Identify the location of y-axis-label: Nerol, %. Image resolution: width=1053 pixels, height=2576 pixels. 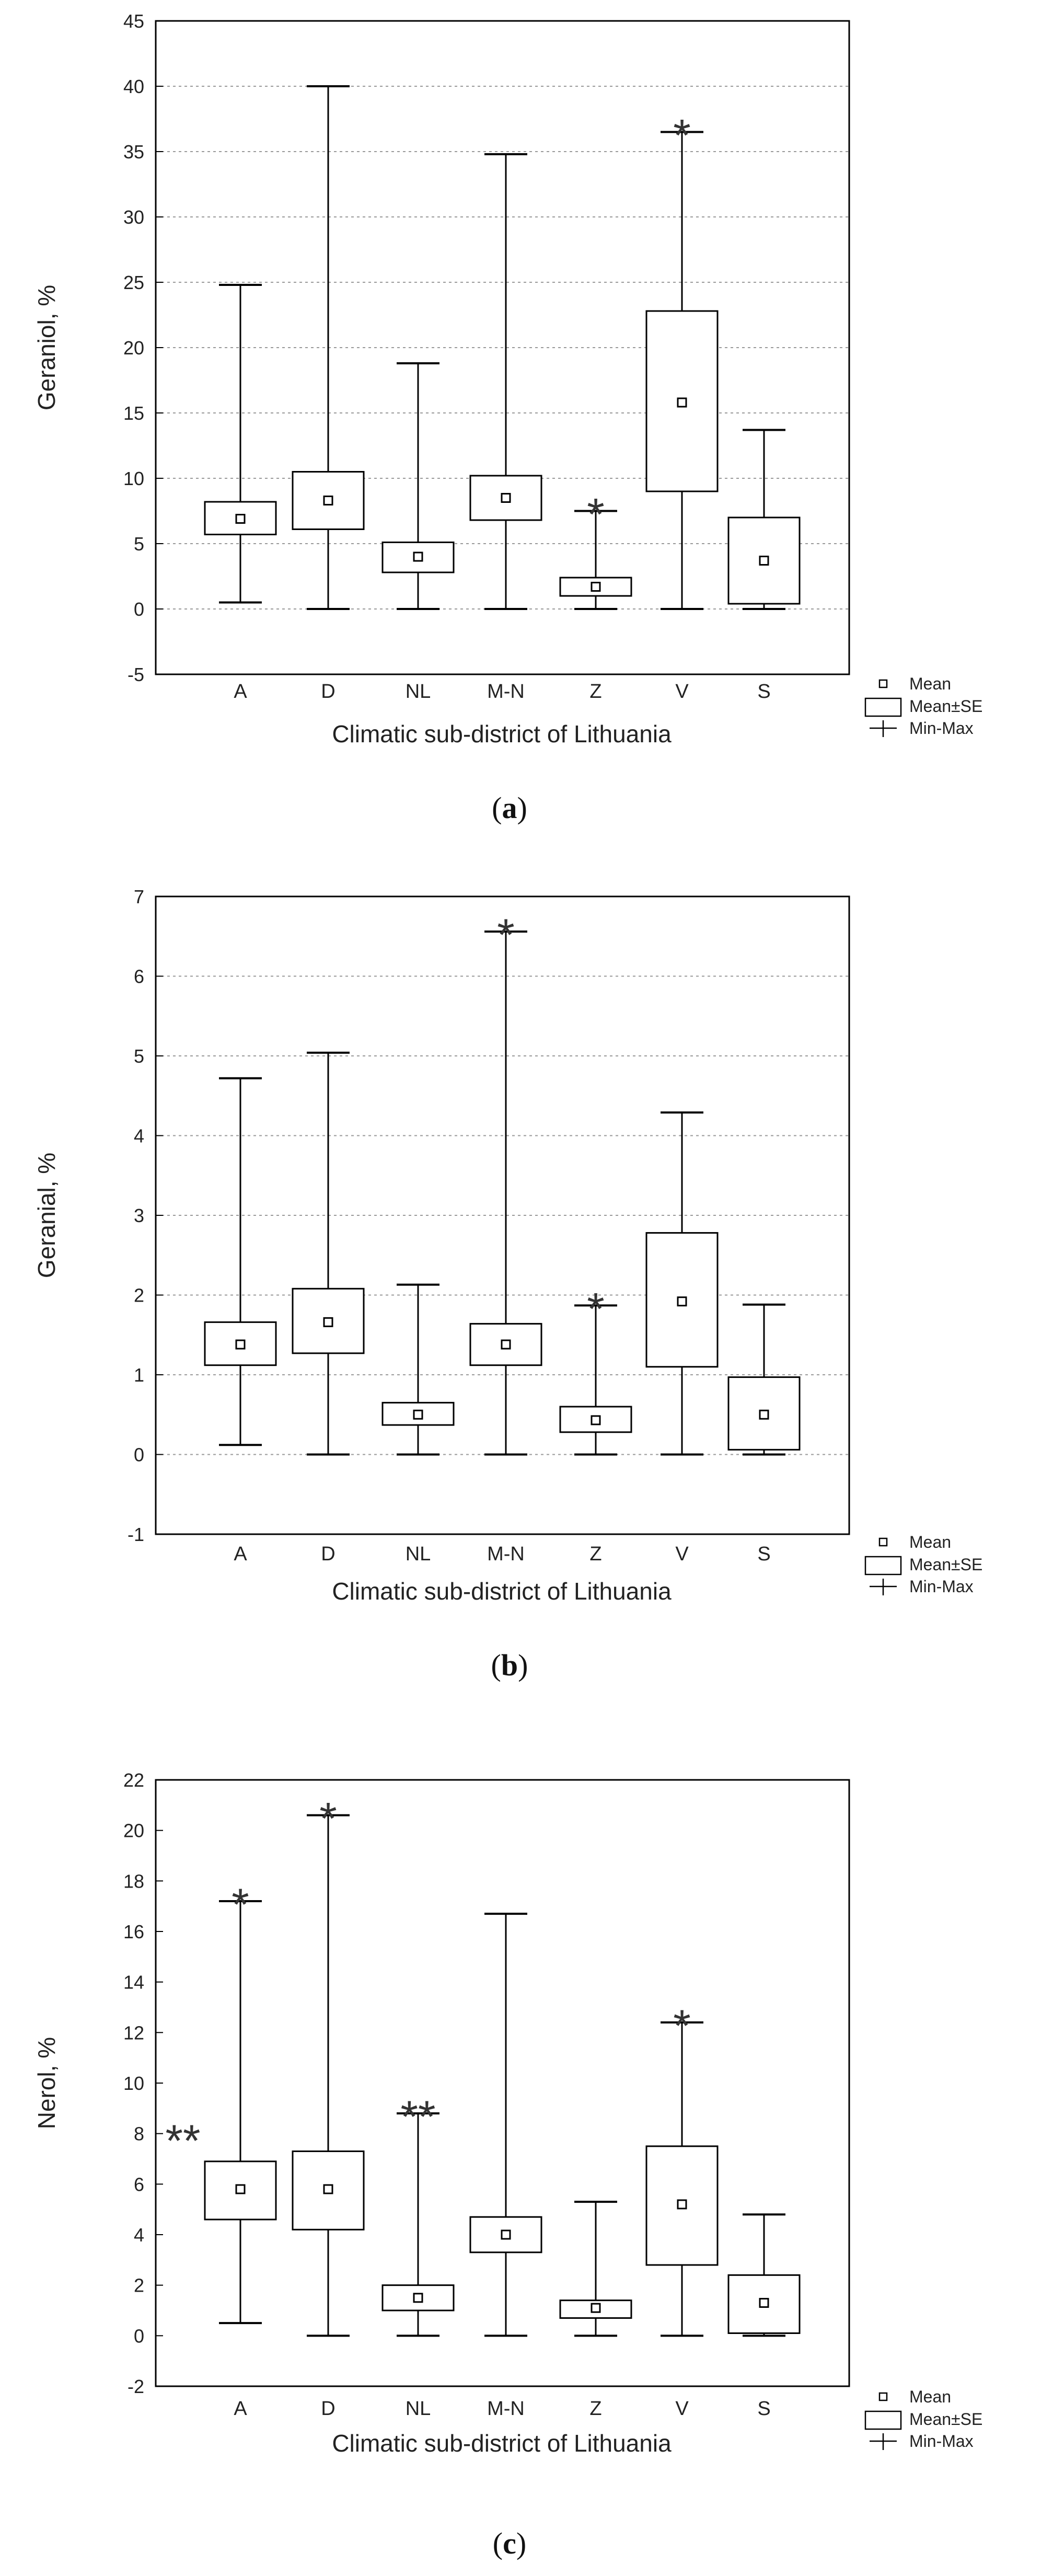
(46, 2083).